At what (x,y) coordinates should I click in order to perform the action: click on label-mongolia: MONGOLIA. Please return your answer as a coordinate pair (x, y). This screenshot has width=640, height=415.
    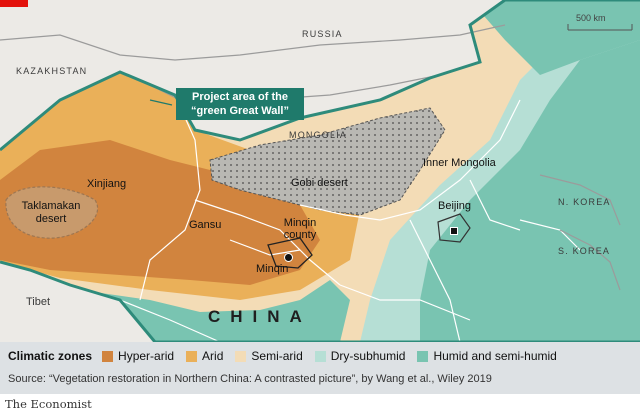
    Looking at the image, I should click on (318, 135).